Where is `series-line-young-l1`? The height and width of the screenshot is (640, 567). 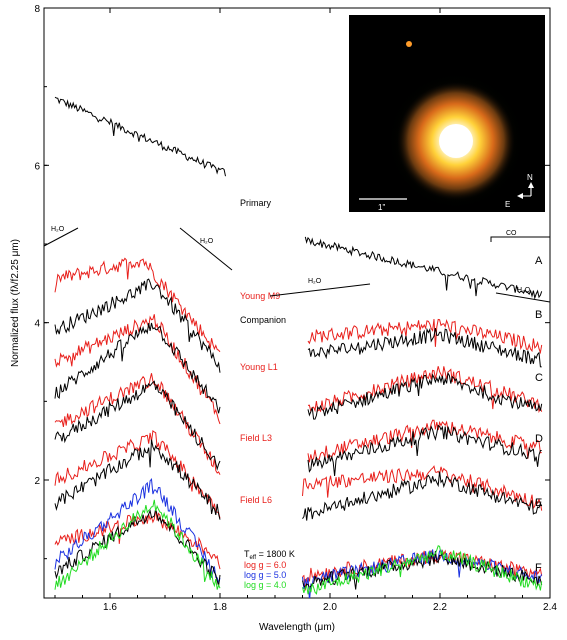 series-line-young-l1 is located at coordinates (137, 369).